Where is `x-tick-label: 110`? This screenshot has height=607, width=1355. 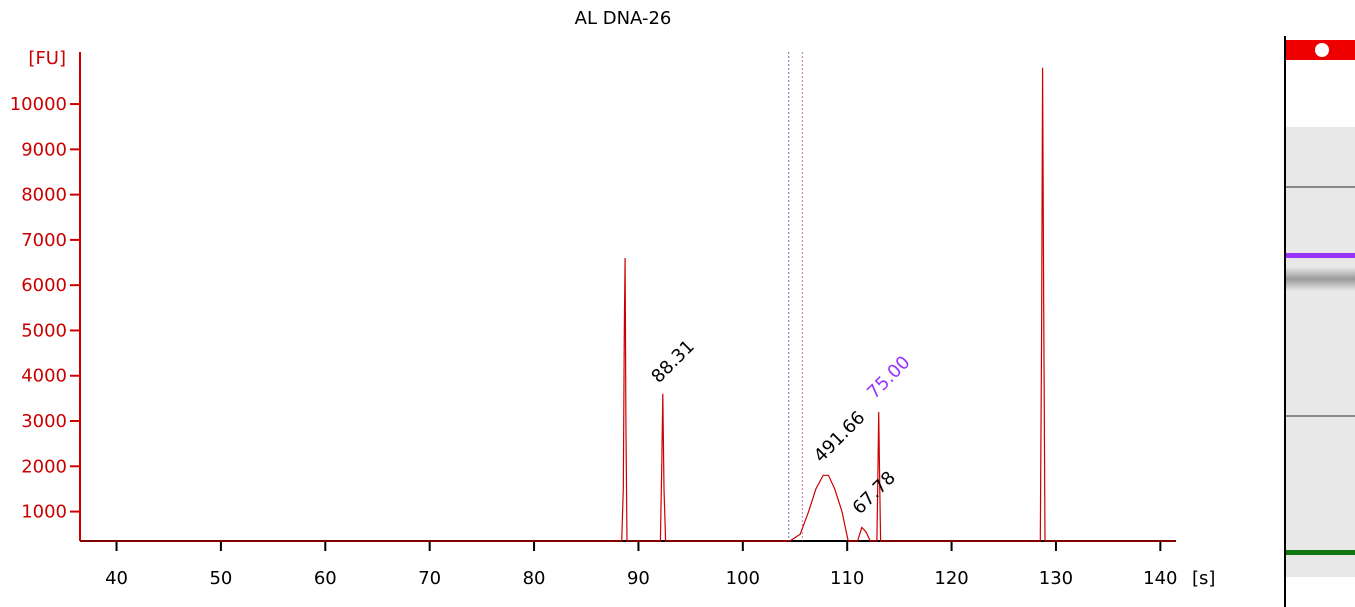
x-tick-label: 110 is located at coordinates (847, 578).